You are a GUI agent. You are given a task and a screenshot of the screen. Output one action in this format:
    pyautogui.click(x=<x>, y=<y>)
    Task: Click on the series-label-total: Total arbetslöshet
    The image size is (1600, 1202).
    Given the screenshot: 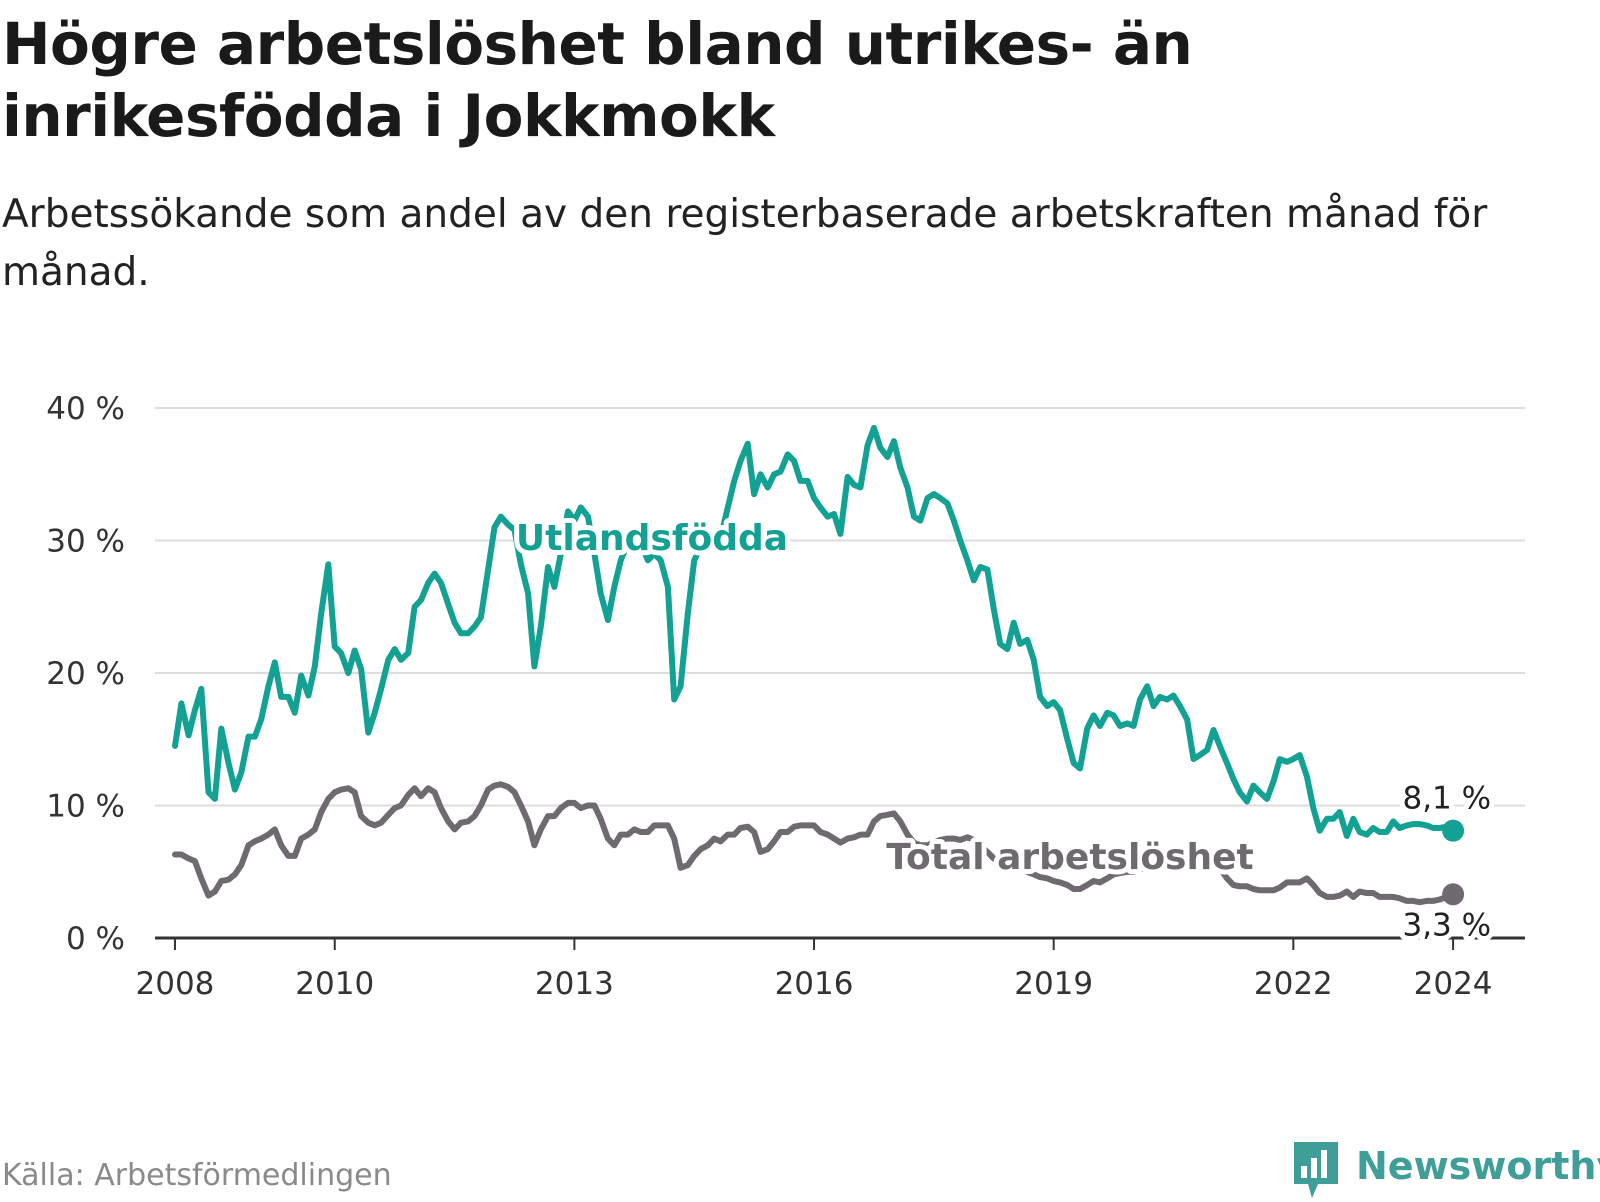 What is the action you would take?
    pyautogui.click(x=1070, y=857)
    